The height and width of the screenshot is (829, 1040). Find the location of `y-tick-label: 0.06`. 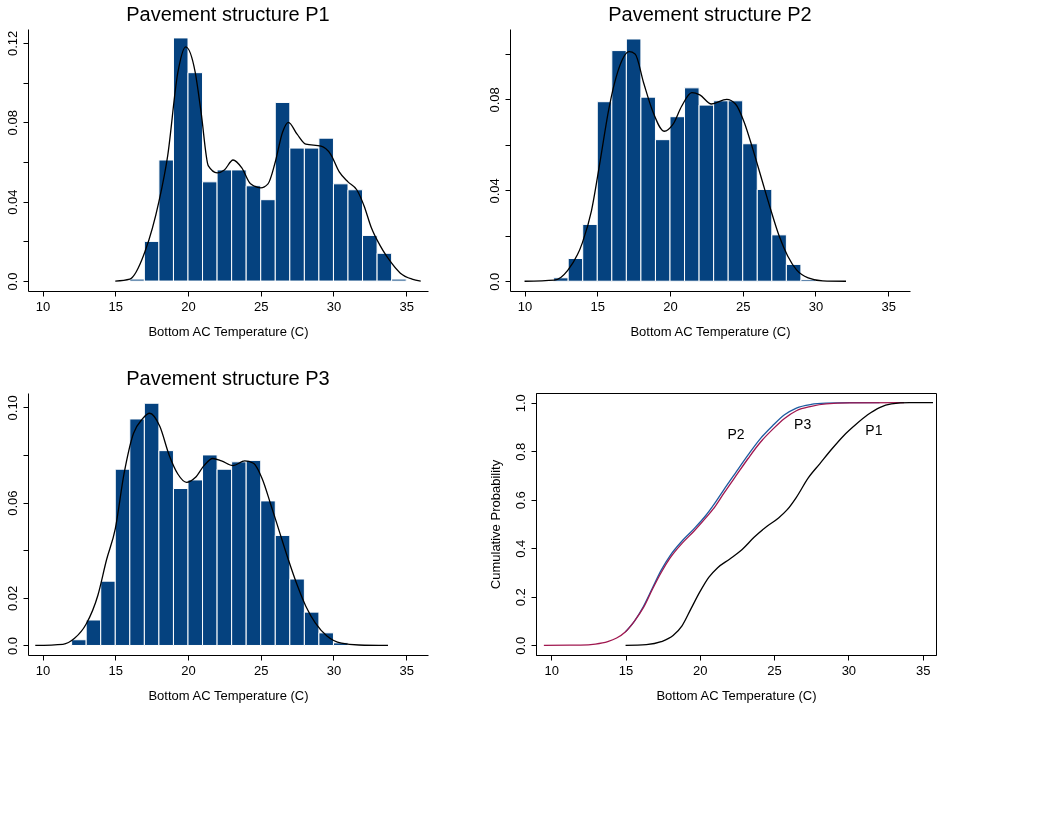

y-tick-label: 0.06 is located at coordinates (12, 503).